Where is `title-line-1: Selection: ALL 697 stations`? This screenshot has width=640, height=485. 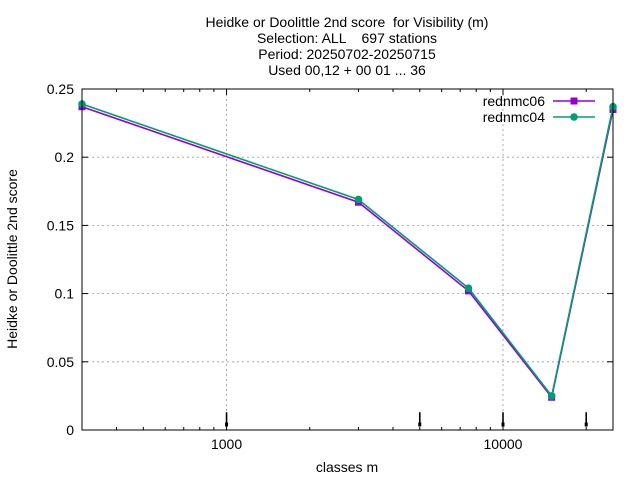 title-line-1: Selection: ALL 697 stations is located at coordinates (347, 38).